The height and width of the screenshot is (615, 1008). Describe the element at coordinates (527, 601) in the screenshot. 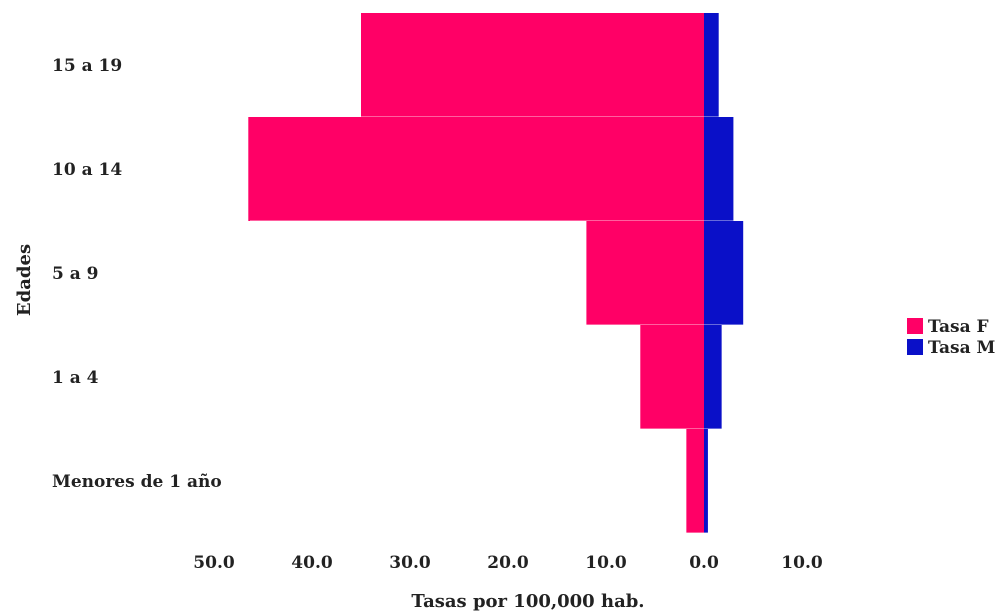

I see `x-axis-title: Tasas por 100,000 hab.` at that location.